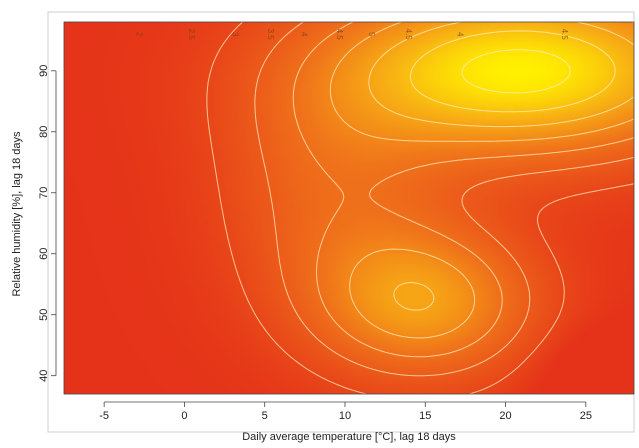 The width and height of the screenshot is (639, 448). I want to click on y-tick-label: 70, so click(44, 193).